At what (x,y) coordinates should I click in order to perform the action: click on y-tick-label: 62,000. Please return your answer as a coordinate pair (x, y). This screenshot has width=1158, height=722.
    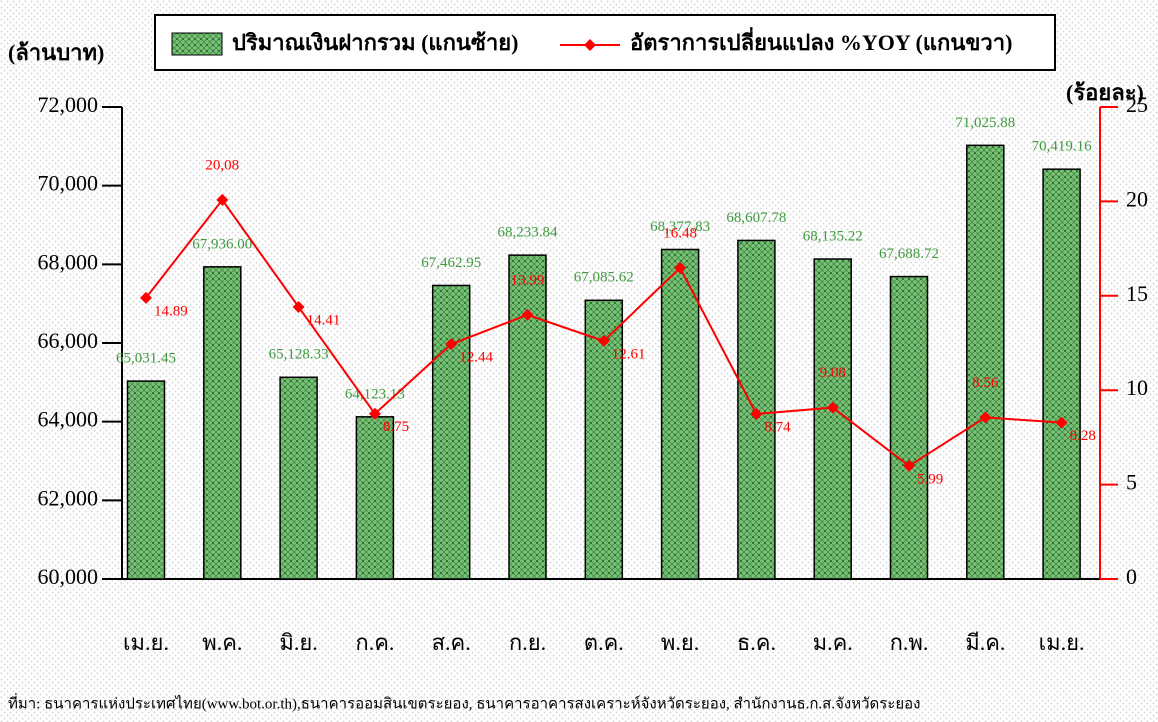
    Looking at the image, I should click on (68, 497).